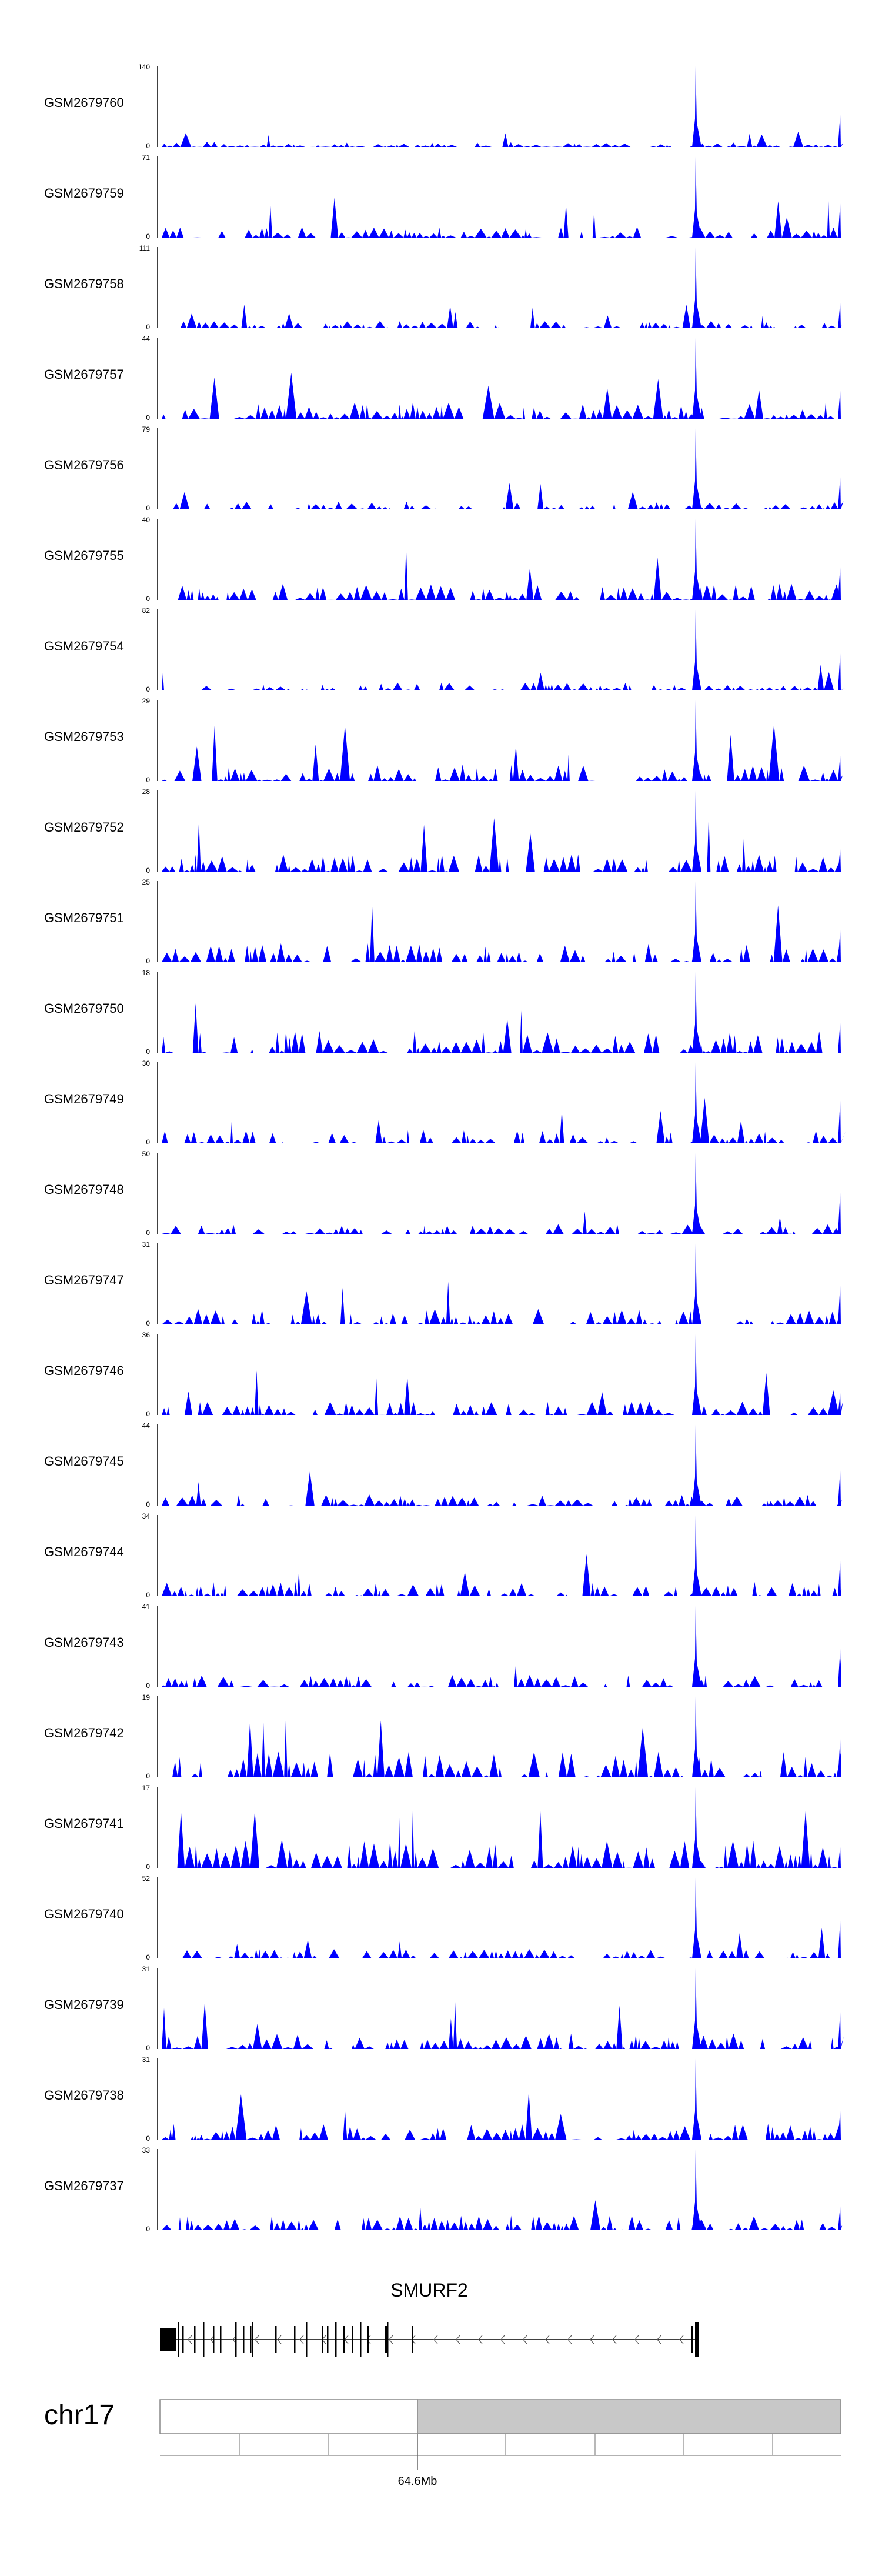 This screenshot has height=2576, width=882. I want to click on track-label: GSM2679750, so click(84, 1008).